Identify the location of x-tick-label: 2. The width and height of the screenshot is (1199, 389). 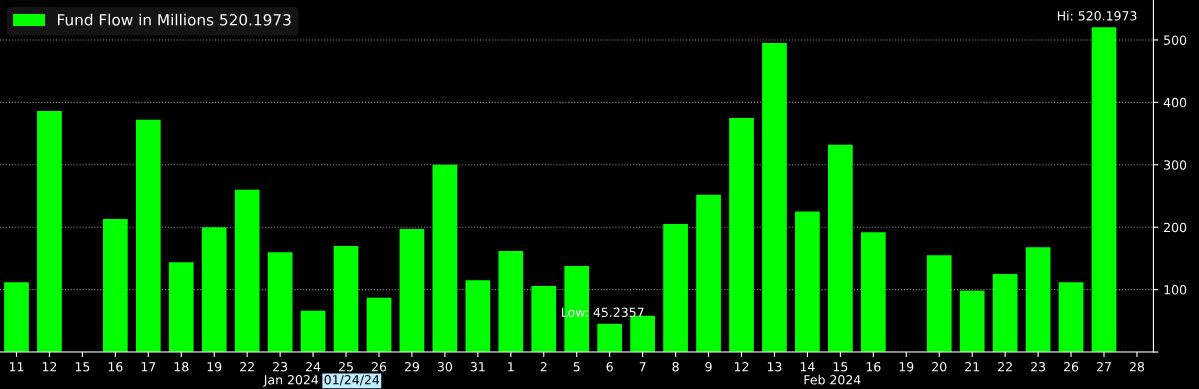
(543, 366).